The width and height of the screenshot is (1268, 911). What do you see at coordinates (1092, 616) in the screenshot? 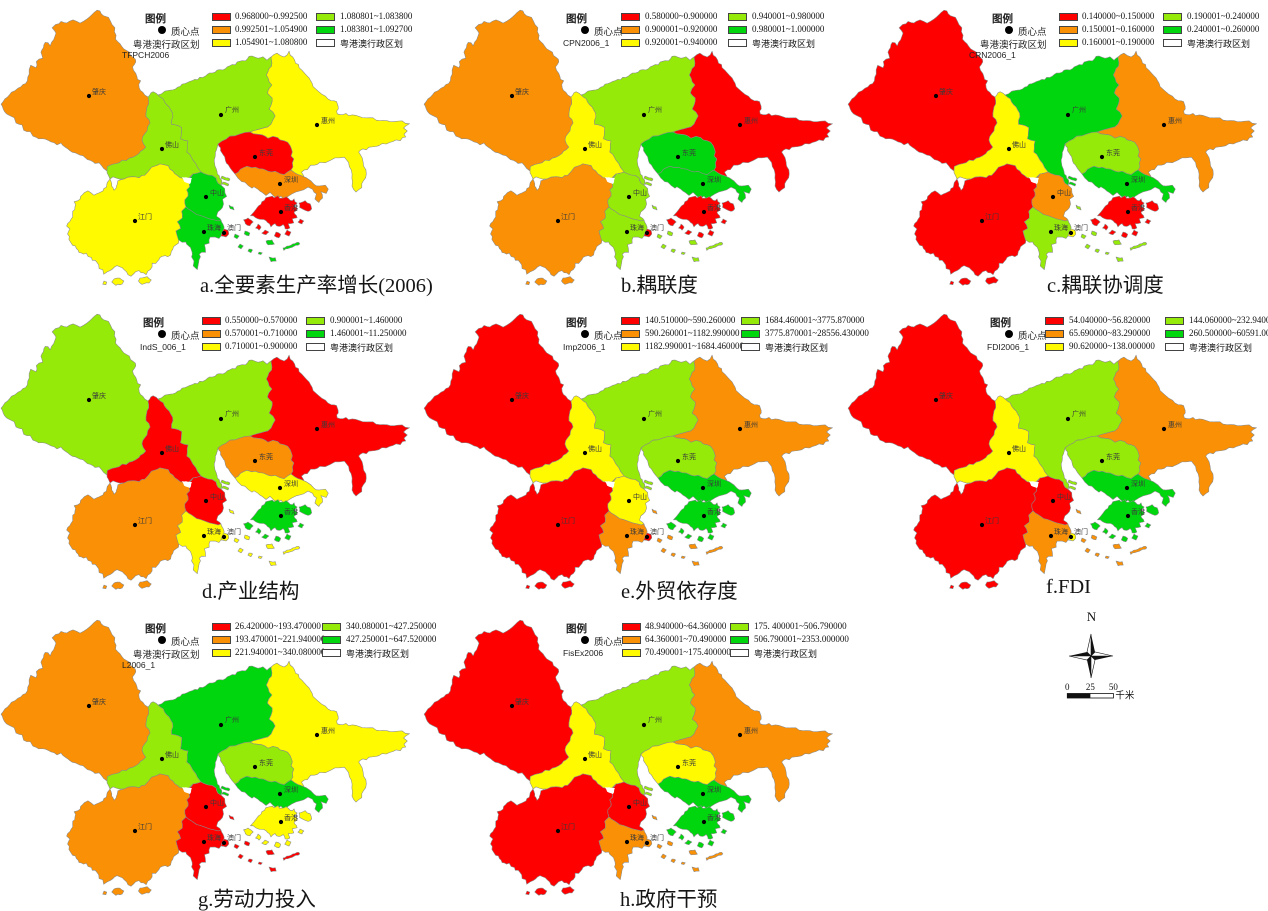
I see `svg-text: N` at bounding box center [1092, 616].